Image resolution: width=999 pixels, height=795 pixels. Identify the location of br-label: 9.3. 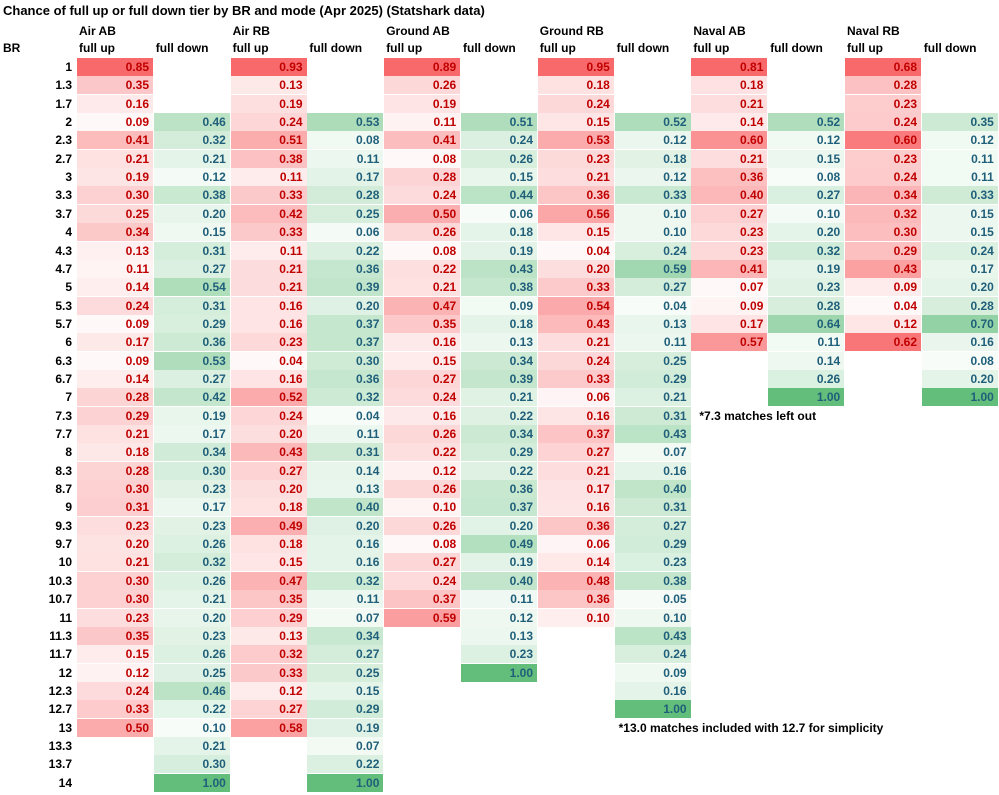
(63, 525).